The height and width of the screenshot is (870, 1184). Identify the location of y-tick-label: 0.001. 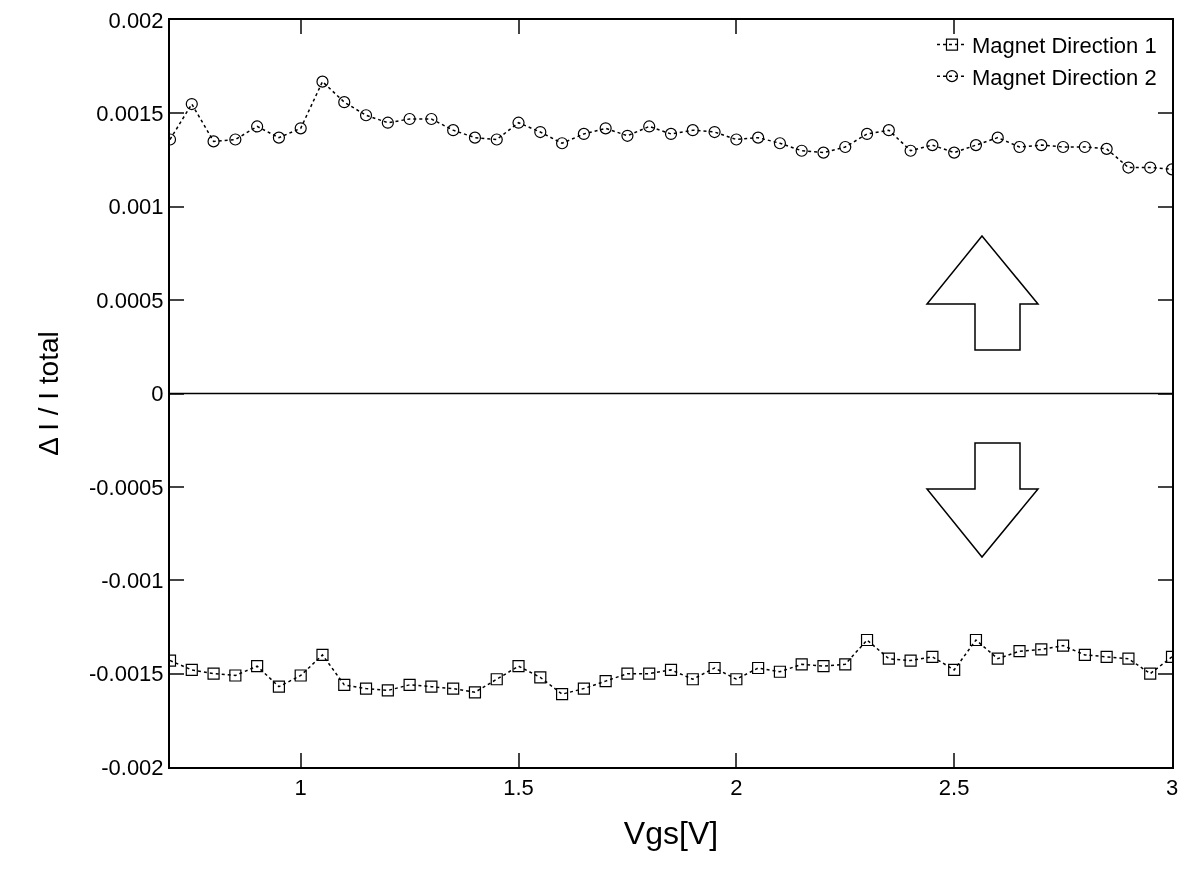
(136, 207).